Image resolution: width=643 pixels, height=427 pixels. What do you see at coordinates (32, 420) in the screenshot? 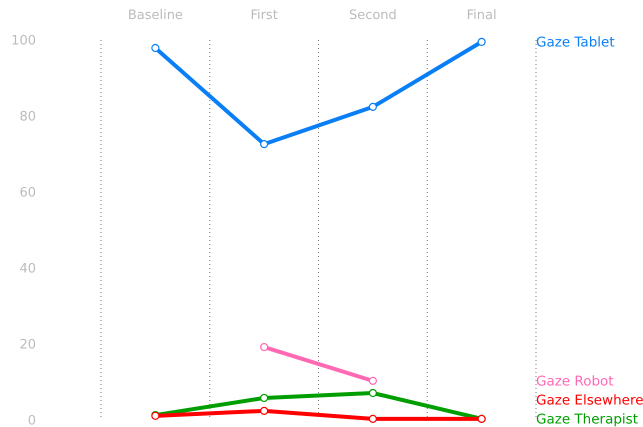
I see `y-tick-label: 0` at bounding box center [32, 420].